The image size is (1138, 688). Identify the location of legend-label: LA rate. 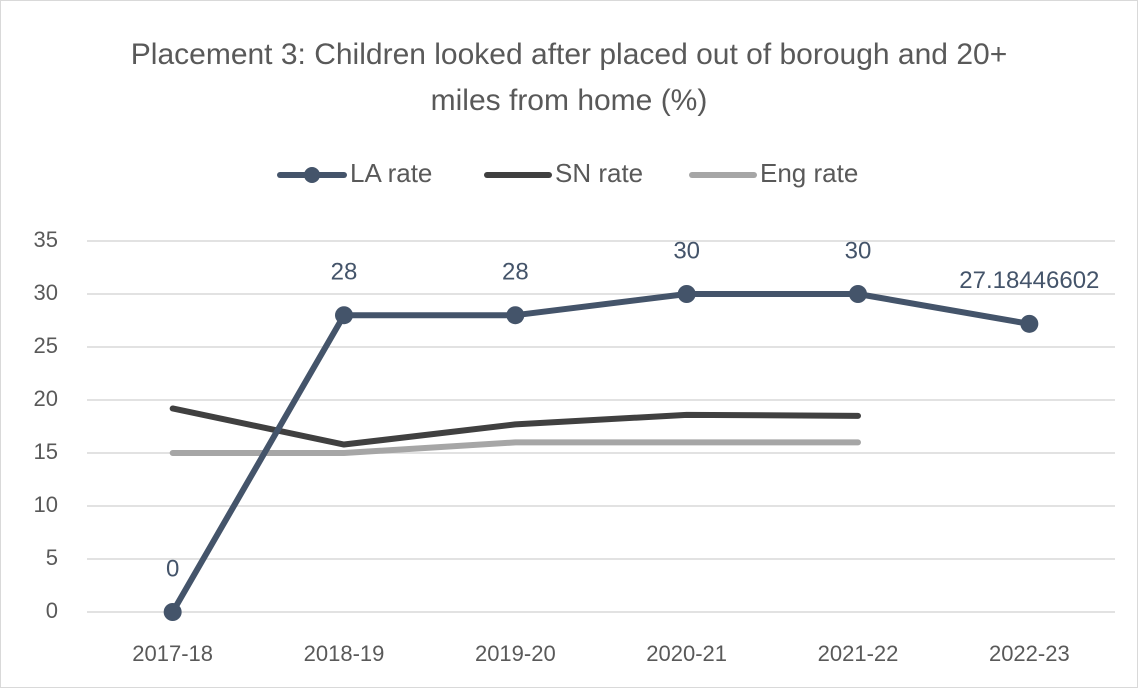
(391, 173).